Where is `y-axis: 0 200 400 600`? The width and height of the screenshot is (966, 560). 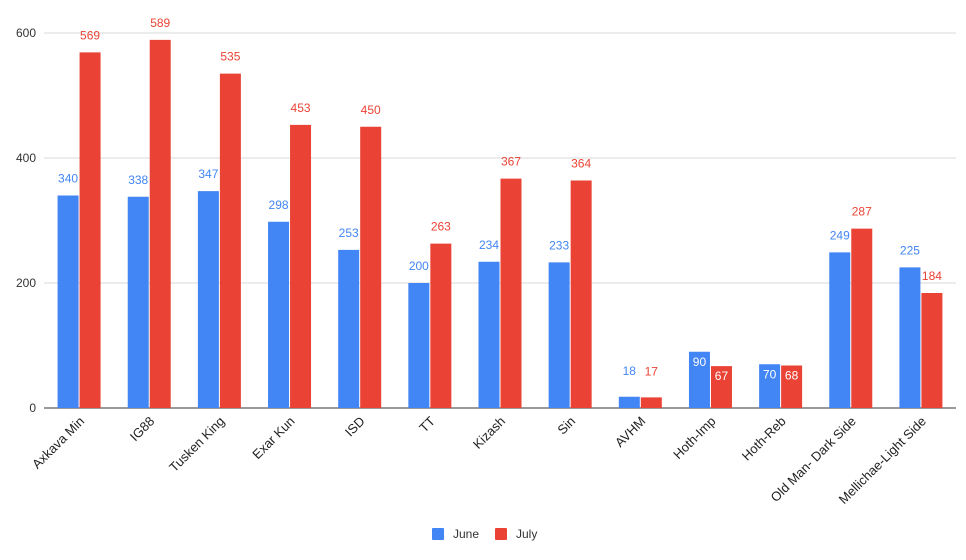 y-axis: 0 200 400 600 is located at coordinates (26, 220).